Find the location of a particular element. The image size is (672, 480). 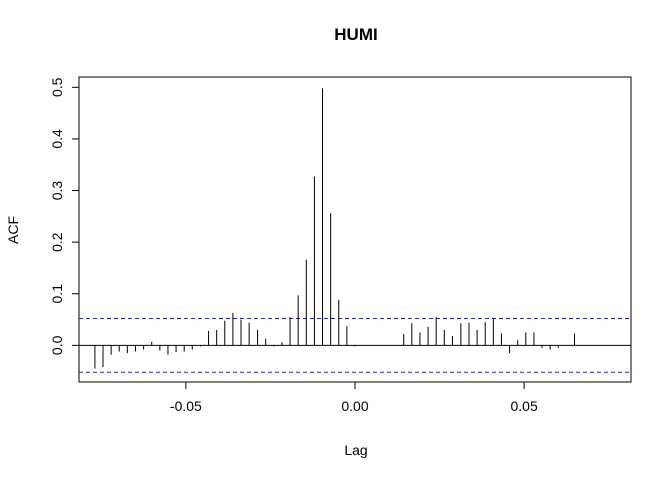

y-tick-label: 0.5 is located at coordinates (57, 87).